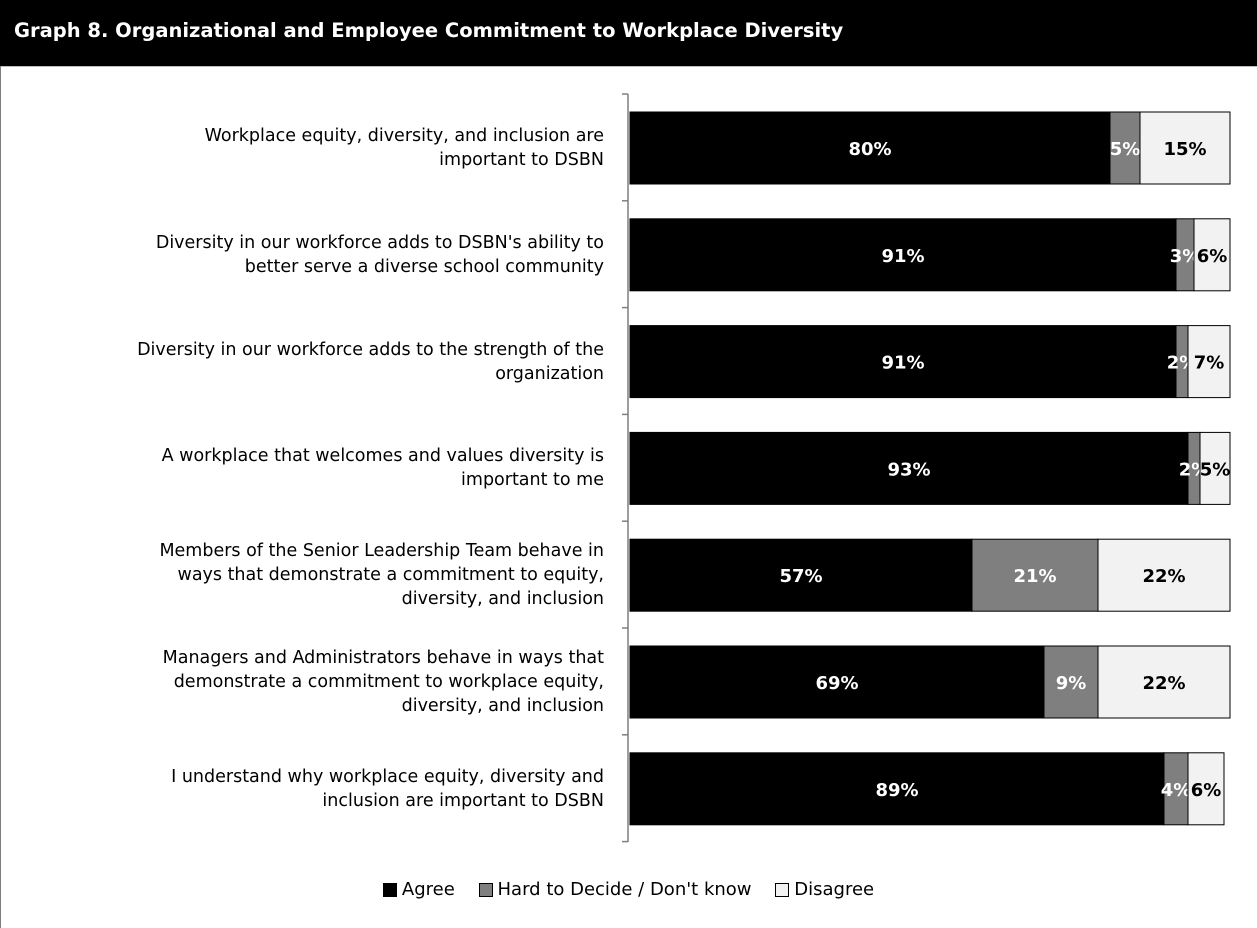  I want to click on legend-swatch-disagree, so click(782, 889).